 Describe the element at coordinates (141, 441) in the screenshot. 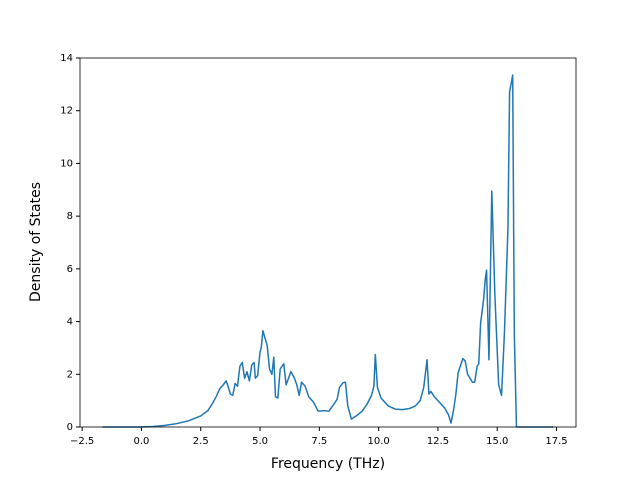

I see `x-tick-label: 0.0` at that location.